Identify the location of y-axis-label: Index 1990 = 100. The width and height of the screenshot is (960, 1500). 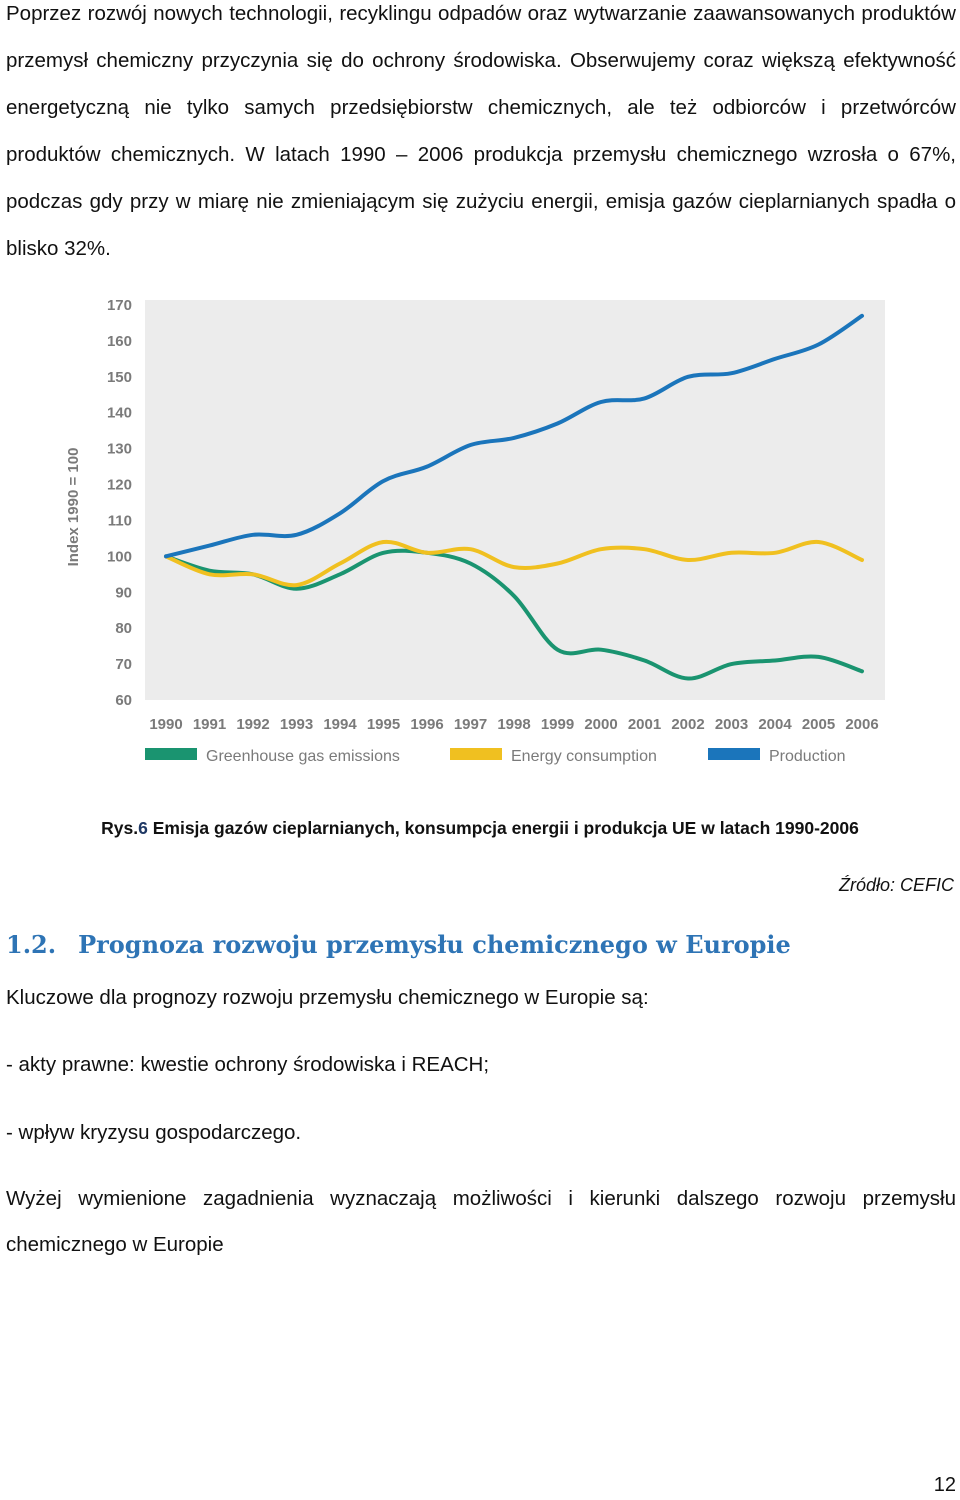
(73, 507).